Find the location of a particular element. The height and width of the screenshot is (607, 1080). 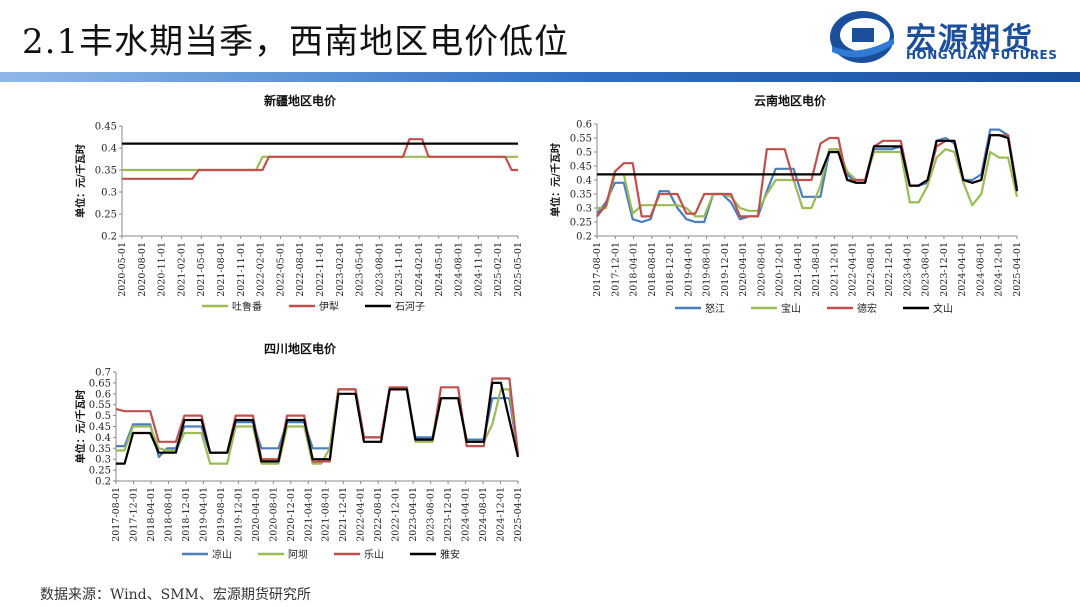

x-tick-label: 2024-02-01 is located at coordinates (419, 269).